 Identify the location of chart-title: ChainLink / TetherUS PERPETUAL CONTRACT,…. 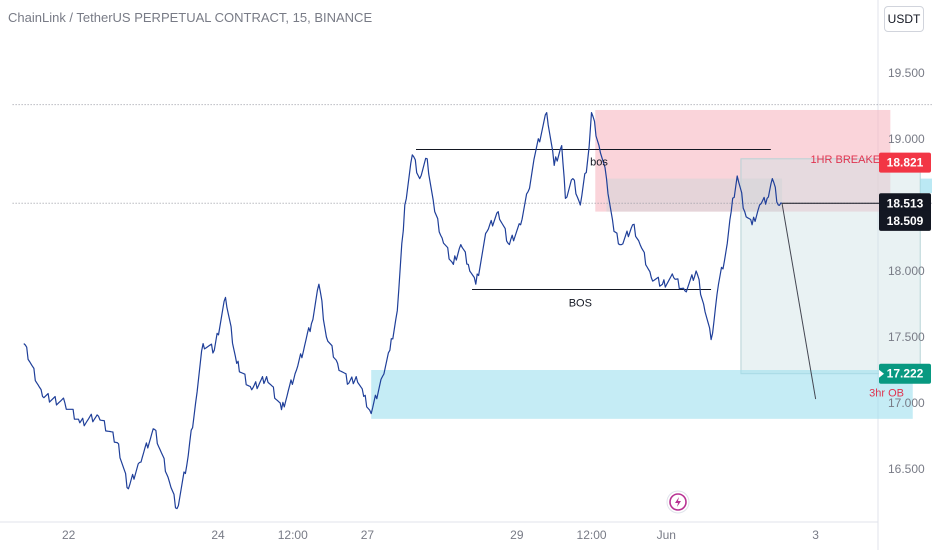
(190, 17).